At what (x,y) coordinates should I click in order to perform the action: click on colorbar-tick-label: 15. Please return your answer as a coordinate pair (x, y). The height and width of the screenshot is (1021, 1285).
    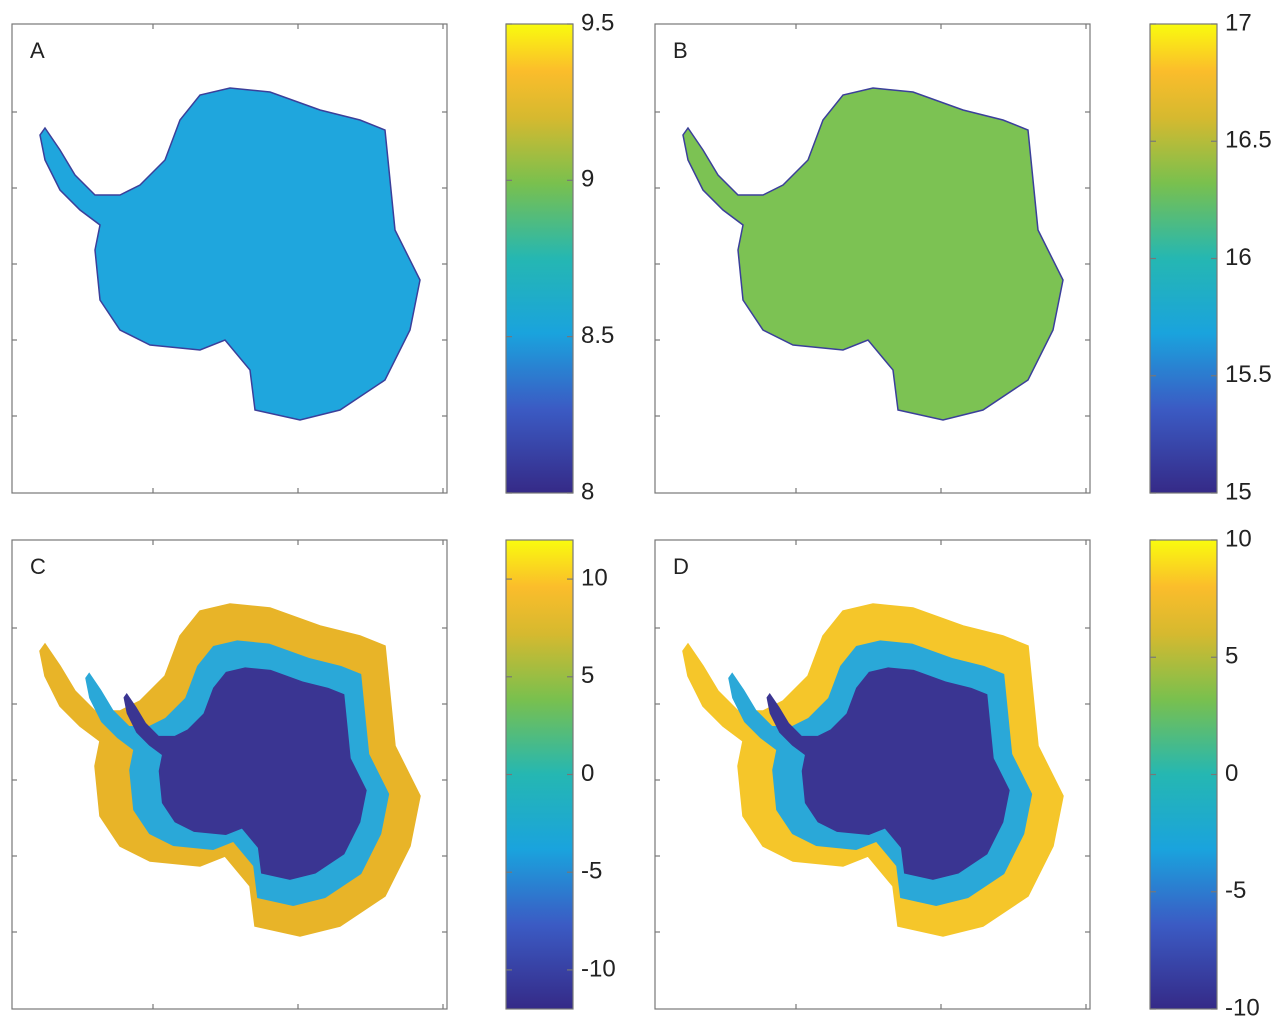
    Looking at the image, I should click on (1238, 491).